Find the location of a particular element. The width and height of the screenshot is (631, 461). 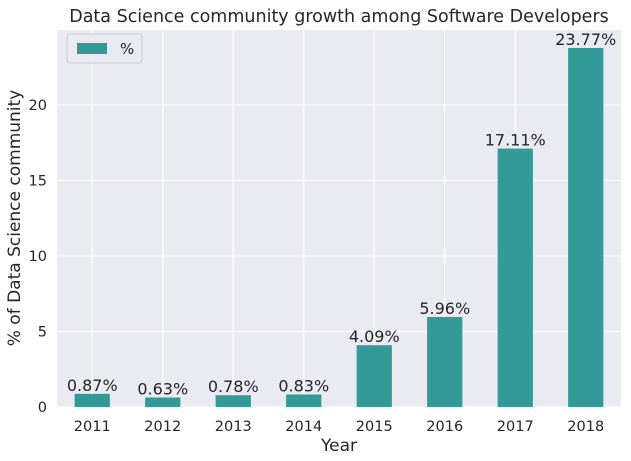

x-tick-label: 2015 is located at coordinates (374, 427).